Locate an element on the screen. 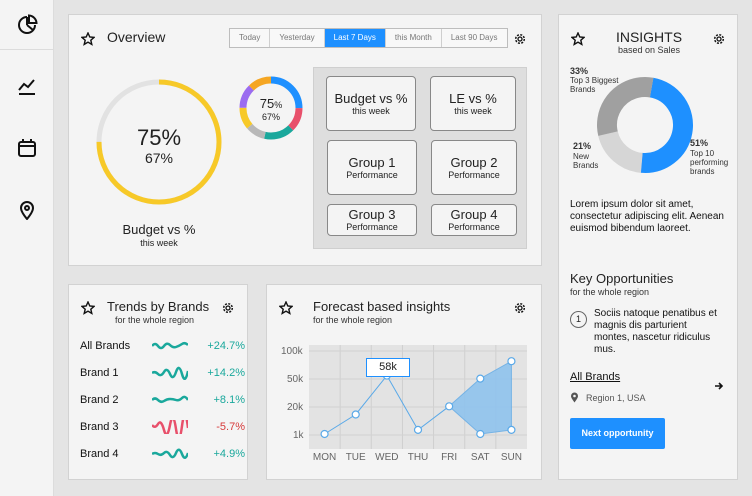  brand-change: +8.1% is located at coordinates (229, 400).